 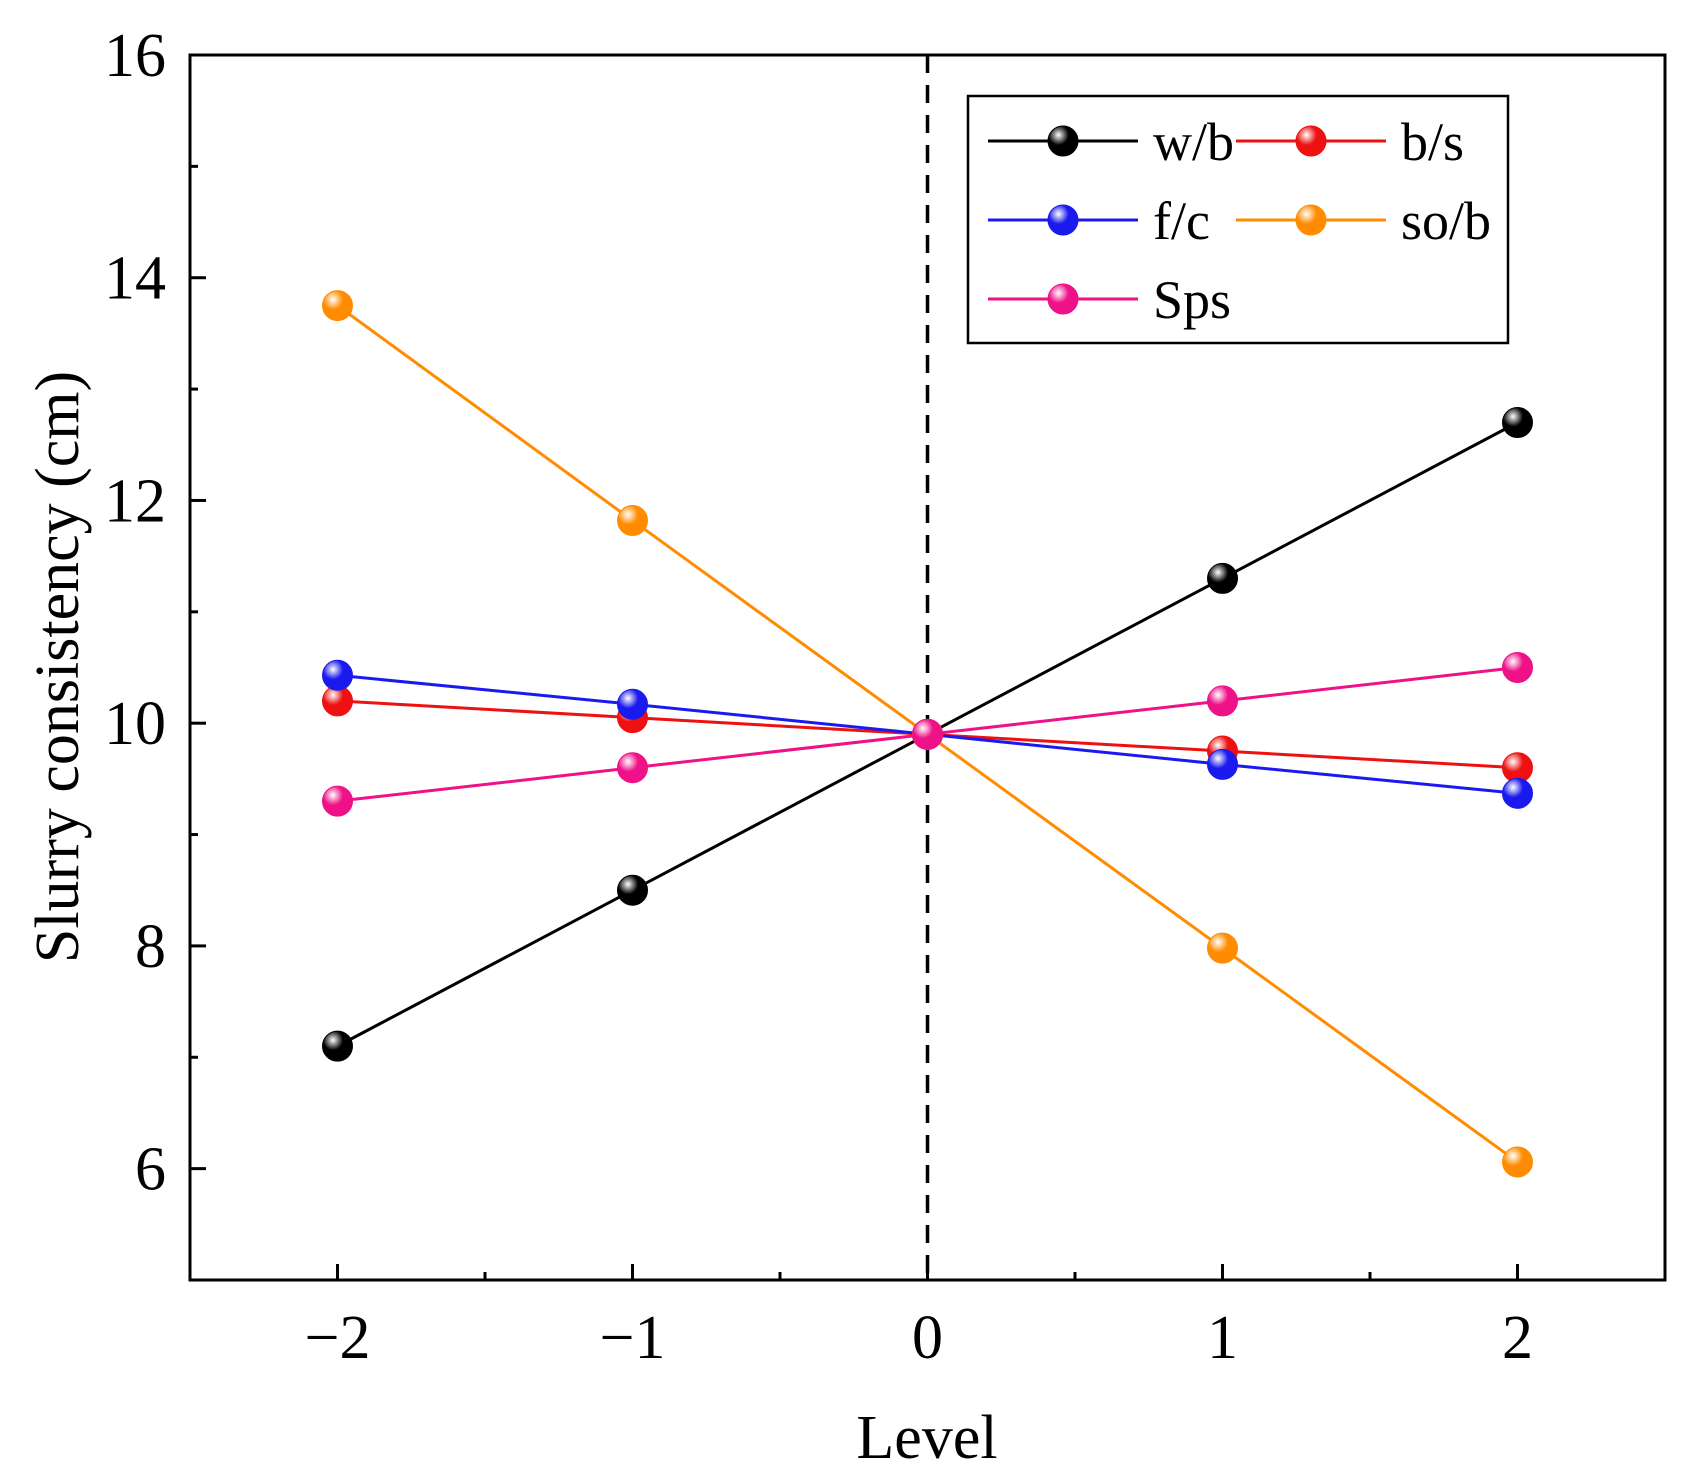 What do you see at coordinates (1063, 299) in the screenshot?
I see `legend-marker-sps` at bounding box center [1063, 299].